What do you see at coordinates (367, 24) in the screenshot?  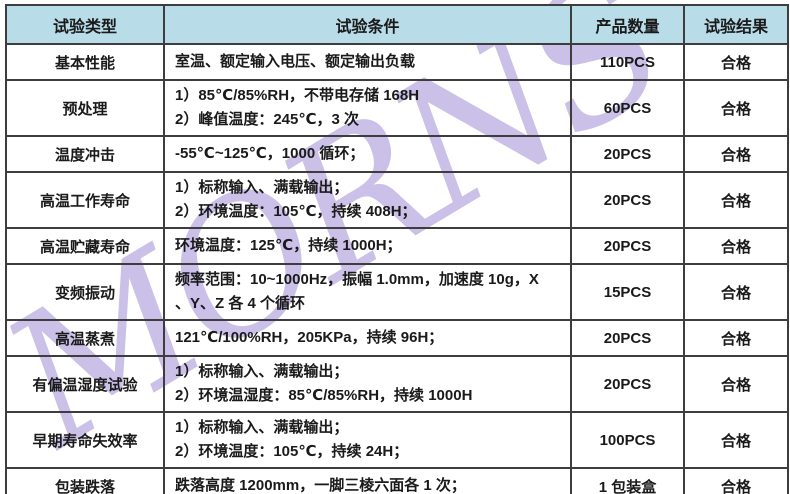 I see `column-header-test-conditions: 试验条件` at bounding box center [367, 24].